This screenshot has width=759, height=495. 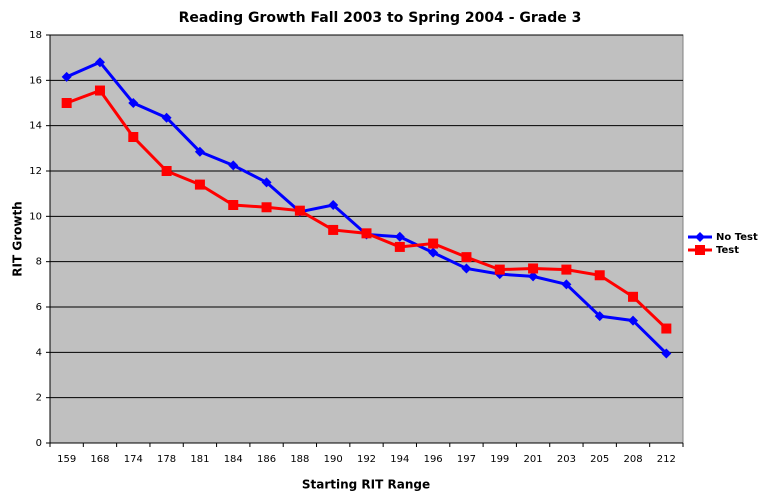 I want to click on y-tick-label: 16, so click(x=35, y=80).